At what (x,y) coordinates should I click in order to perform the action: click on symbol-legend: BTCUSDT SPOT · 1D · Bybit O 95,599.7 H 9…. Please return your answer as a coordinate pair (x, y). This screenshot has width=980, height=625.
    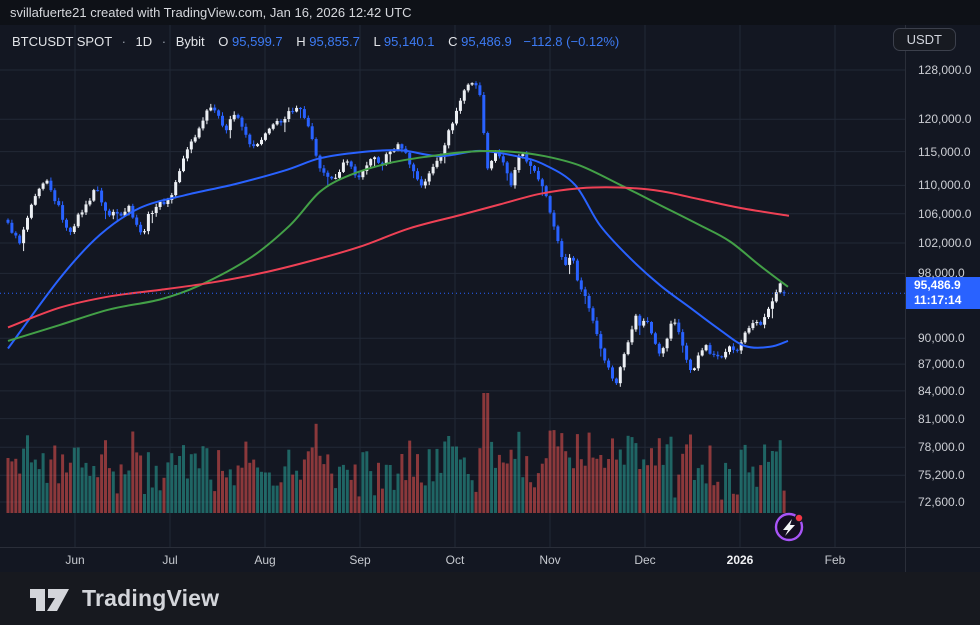
    Looking at the image, I should click on (315, 41).